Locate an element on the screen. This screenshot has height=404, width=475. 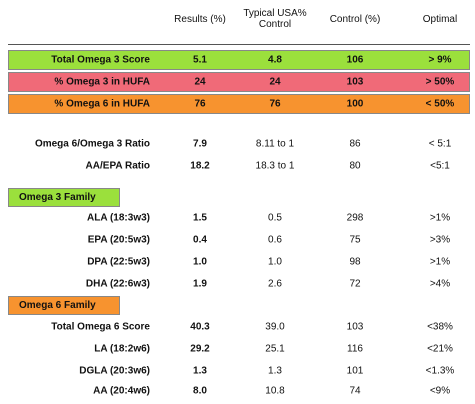
row-label: Total Omega 6 Score is located at coordinates (100, 327).